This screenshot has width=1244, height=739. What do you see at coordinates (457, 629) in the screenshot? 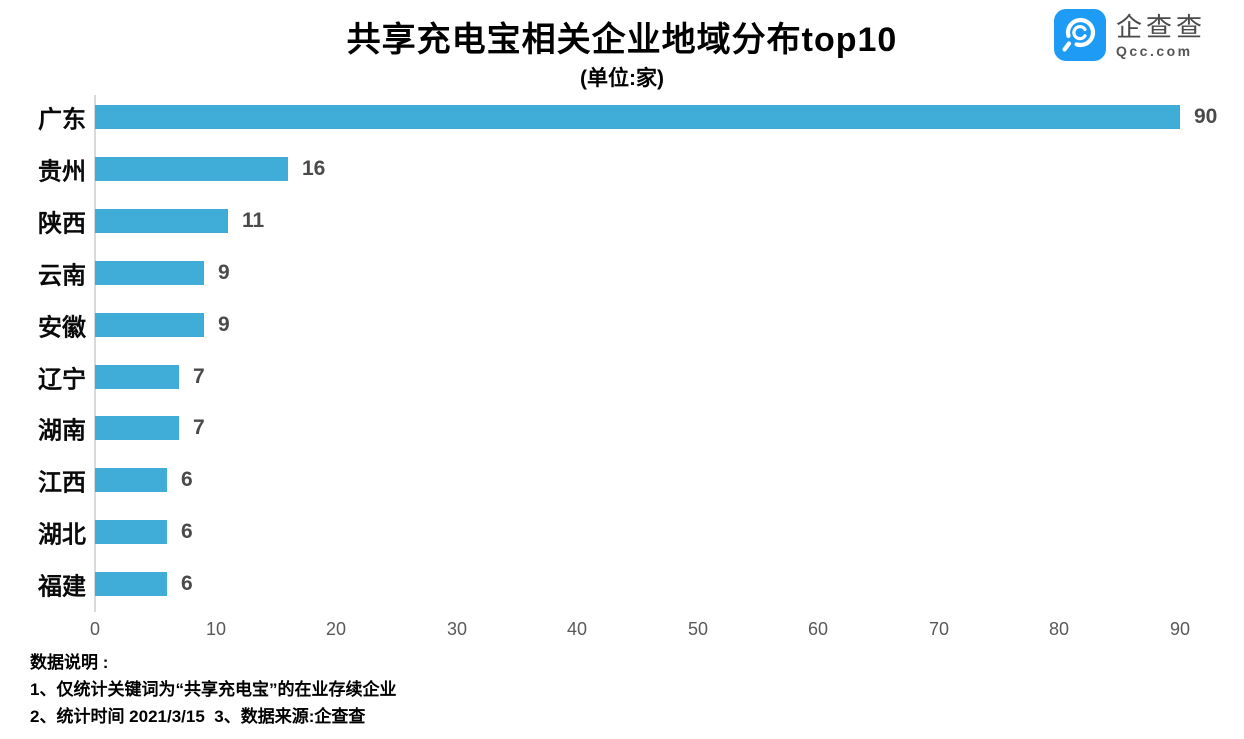
I see `x-tick-label: 30` at bounding box center [457, 629].